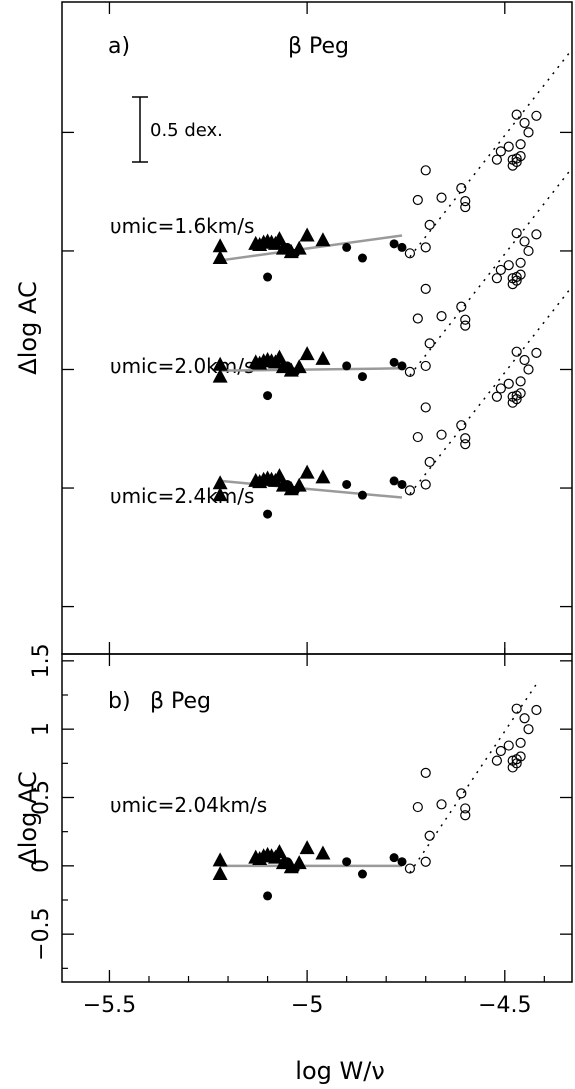  What do you see at coordinates (41, 797) in the screenshot?
I see `y-tick-label: 0.5` at bounding box center [41, 797].